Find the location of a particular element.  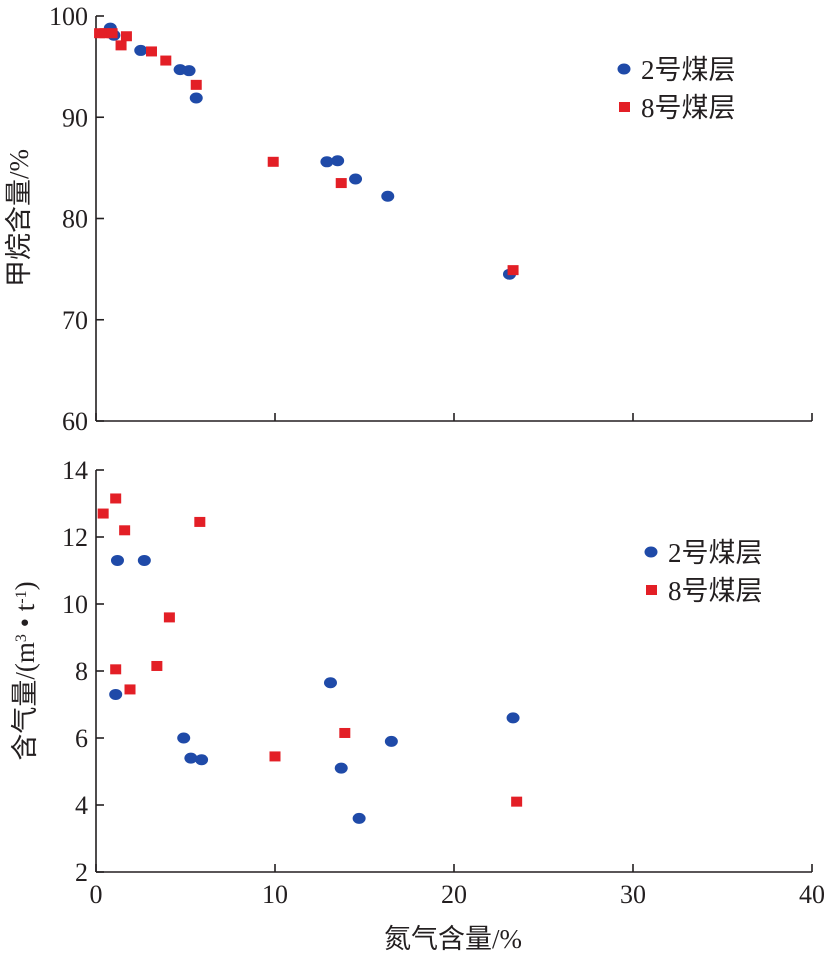

y-axis-label-end: ) is located at coordinates (25, 585).